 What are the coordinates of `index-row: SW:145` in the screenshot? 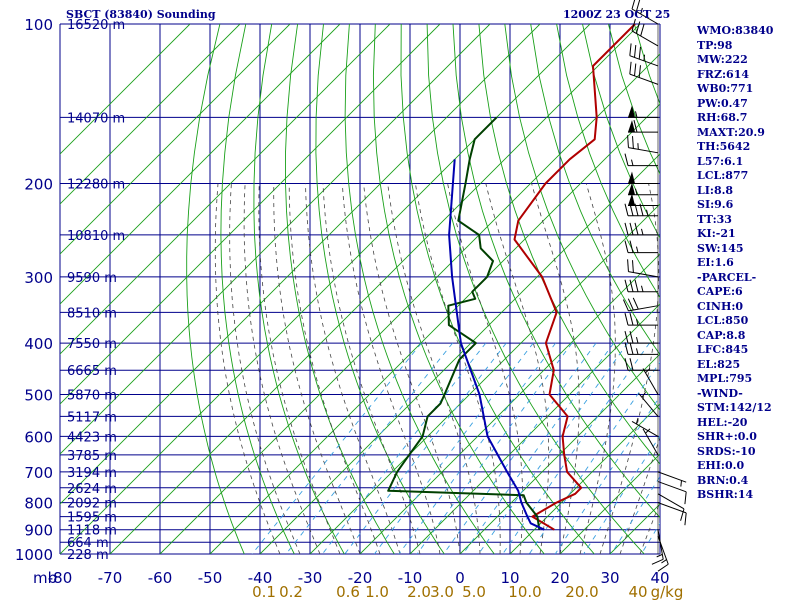 It's located at (720, 248).